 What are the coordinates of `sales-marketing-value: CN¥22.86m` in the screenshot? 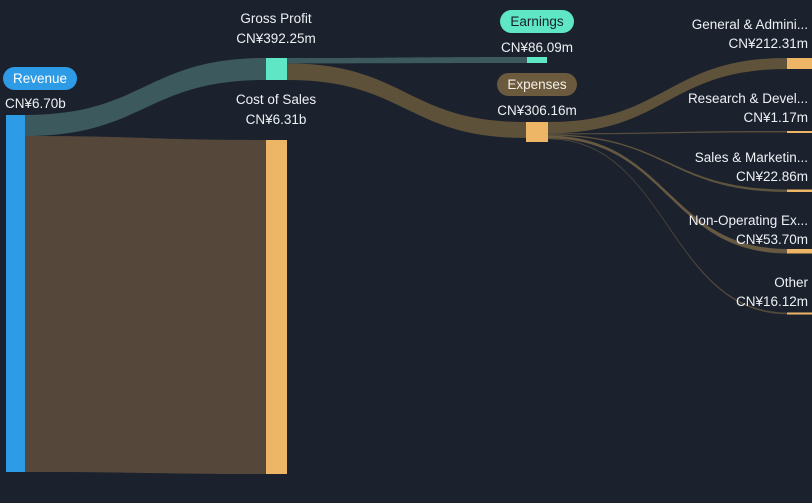 It's located at (771, 176).